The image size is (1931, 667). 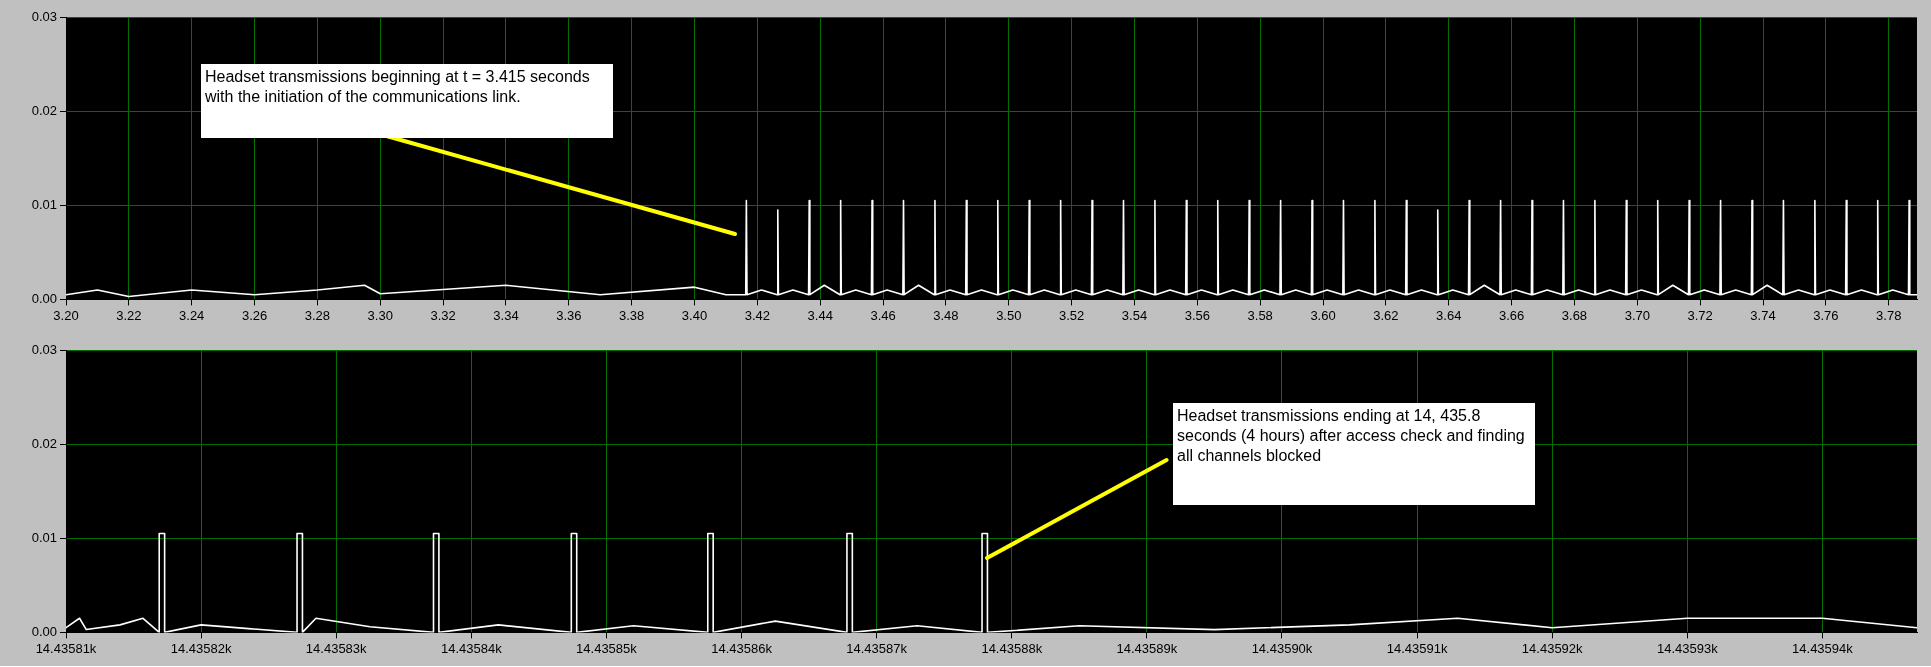 What do you see at coordinates (1071, 315) in the screenshot?
I see `x-tick-label: 3.52` at bounding box center [1071, 315].